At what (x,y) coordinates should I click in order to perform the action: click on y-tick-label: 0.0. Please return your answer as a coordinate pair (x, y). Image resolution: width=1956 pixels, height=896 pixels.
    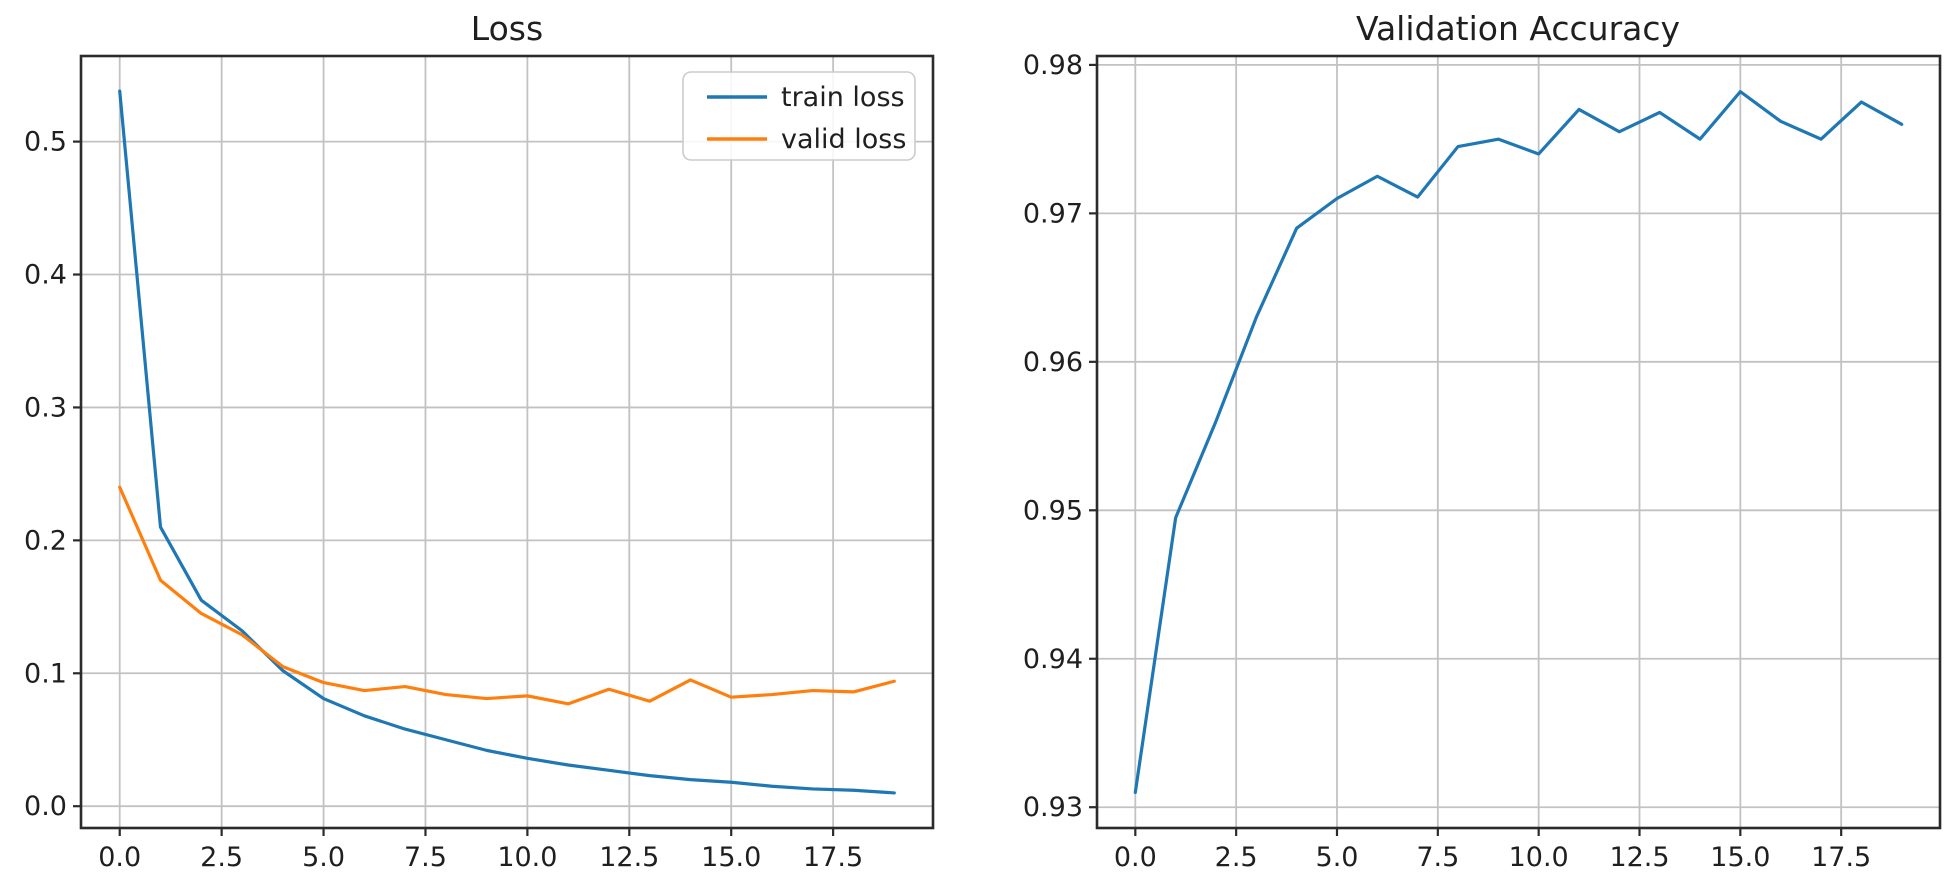
    Looking at the image, I should click on (45, 806).